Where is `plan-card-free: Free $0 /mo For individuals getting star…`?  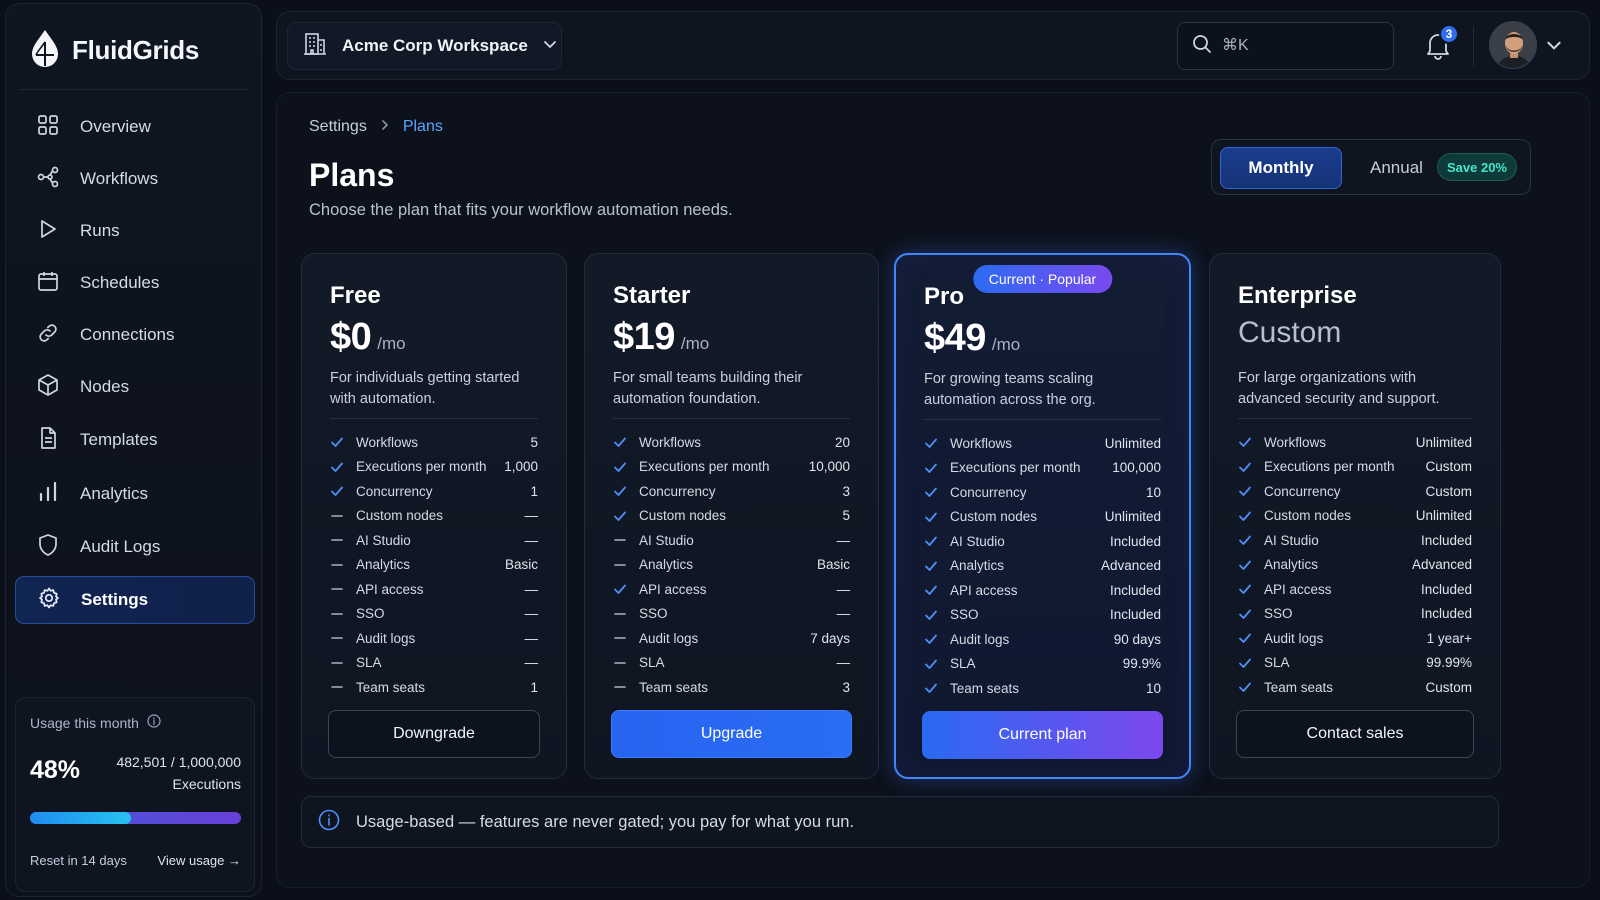 plan-card-free: Free $0 /mo For individuals getting star… is located at coordinates (434, 516).